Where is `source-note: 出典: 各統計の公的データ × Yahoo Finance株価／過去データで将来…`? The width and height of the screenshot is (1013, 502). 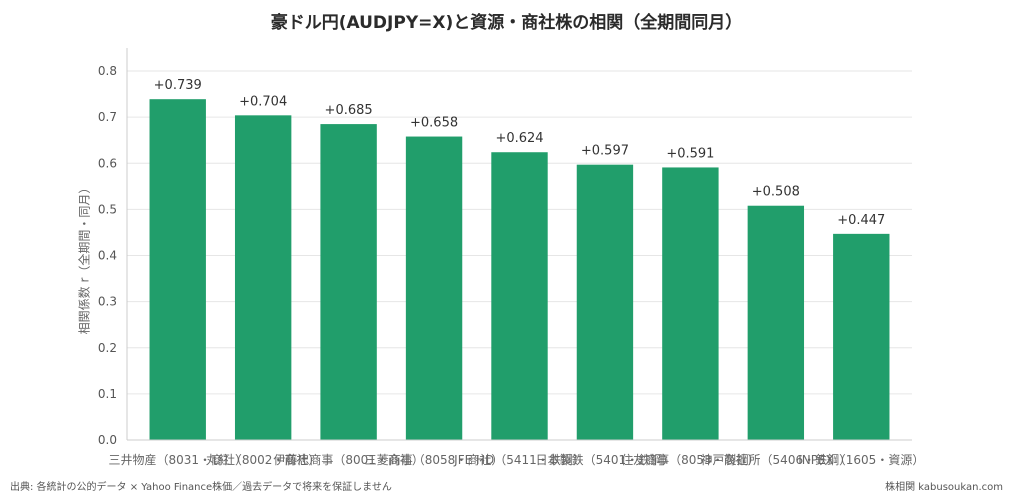
source-note: 出典: 各統計の公的データ × Yahoo Finance株価／過去データで将来… is located at coordinates (201, 487).